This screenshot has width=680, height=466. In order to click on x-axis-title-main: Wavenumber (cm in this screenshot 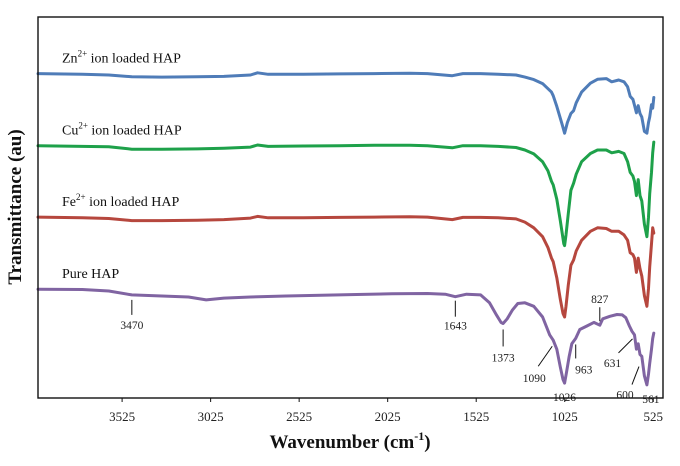, I will do `click(341, 442)`.